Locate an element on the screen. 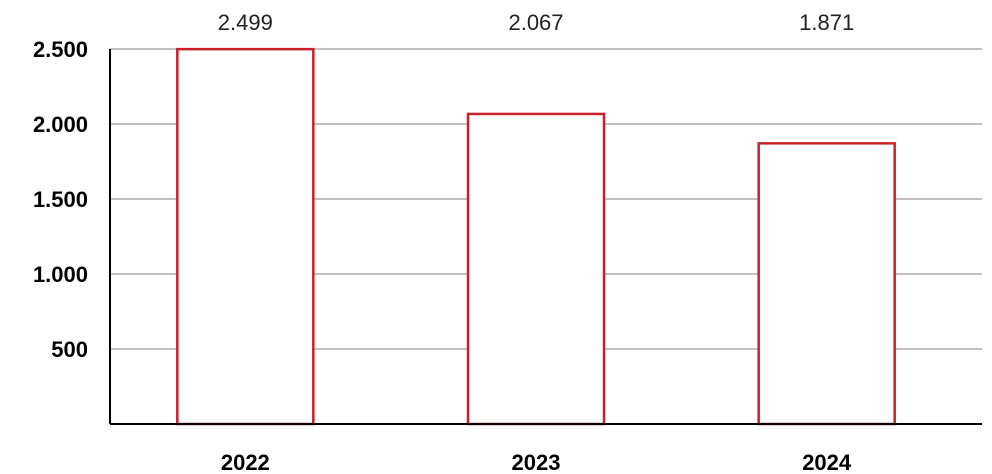 The height and width of the screenshot is (474, 992). data-labels: 2.499 2.067 1.871 is located at coordinates (536, 22).